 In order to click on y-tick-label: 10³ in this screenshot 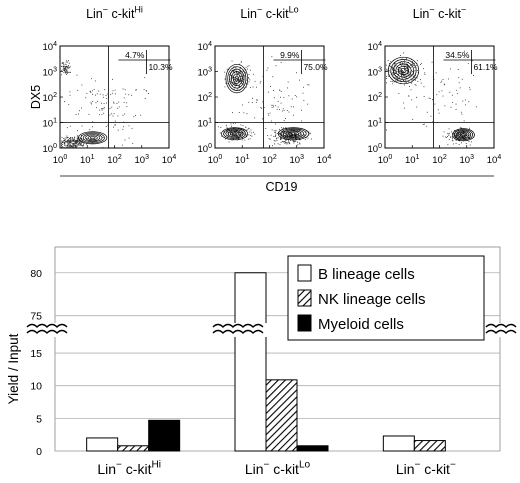, I will do `click(375, 73)`.